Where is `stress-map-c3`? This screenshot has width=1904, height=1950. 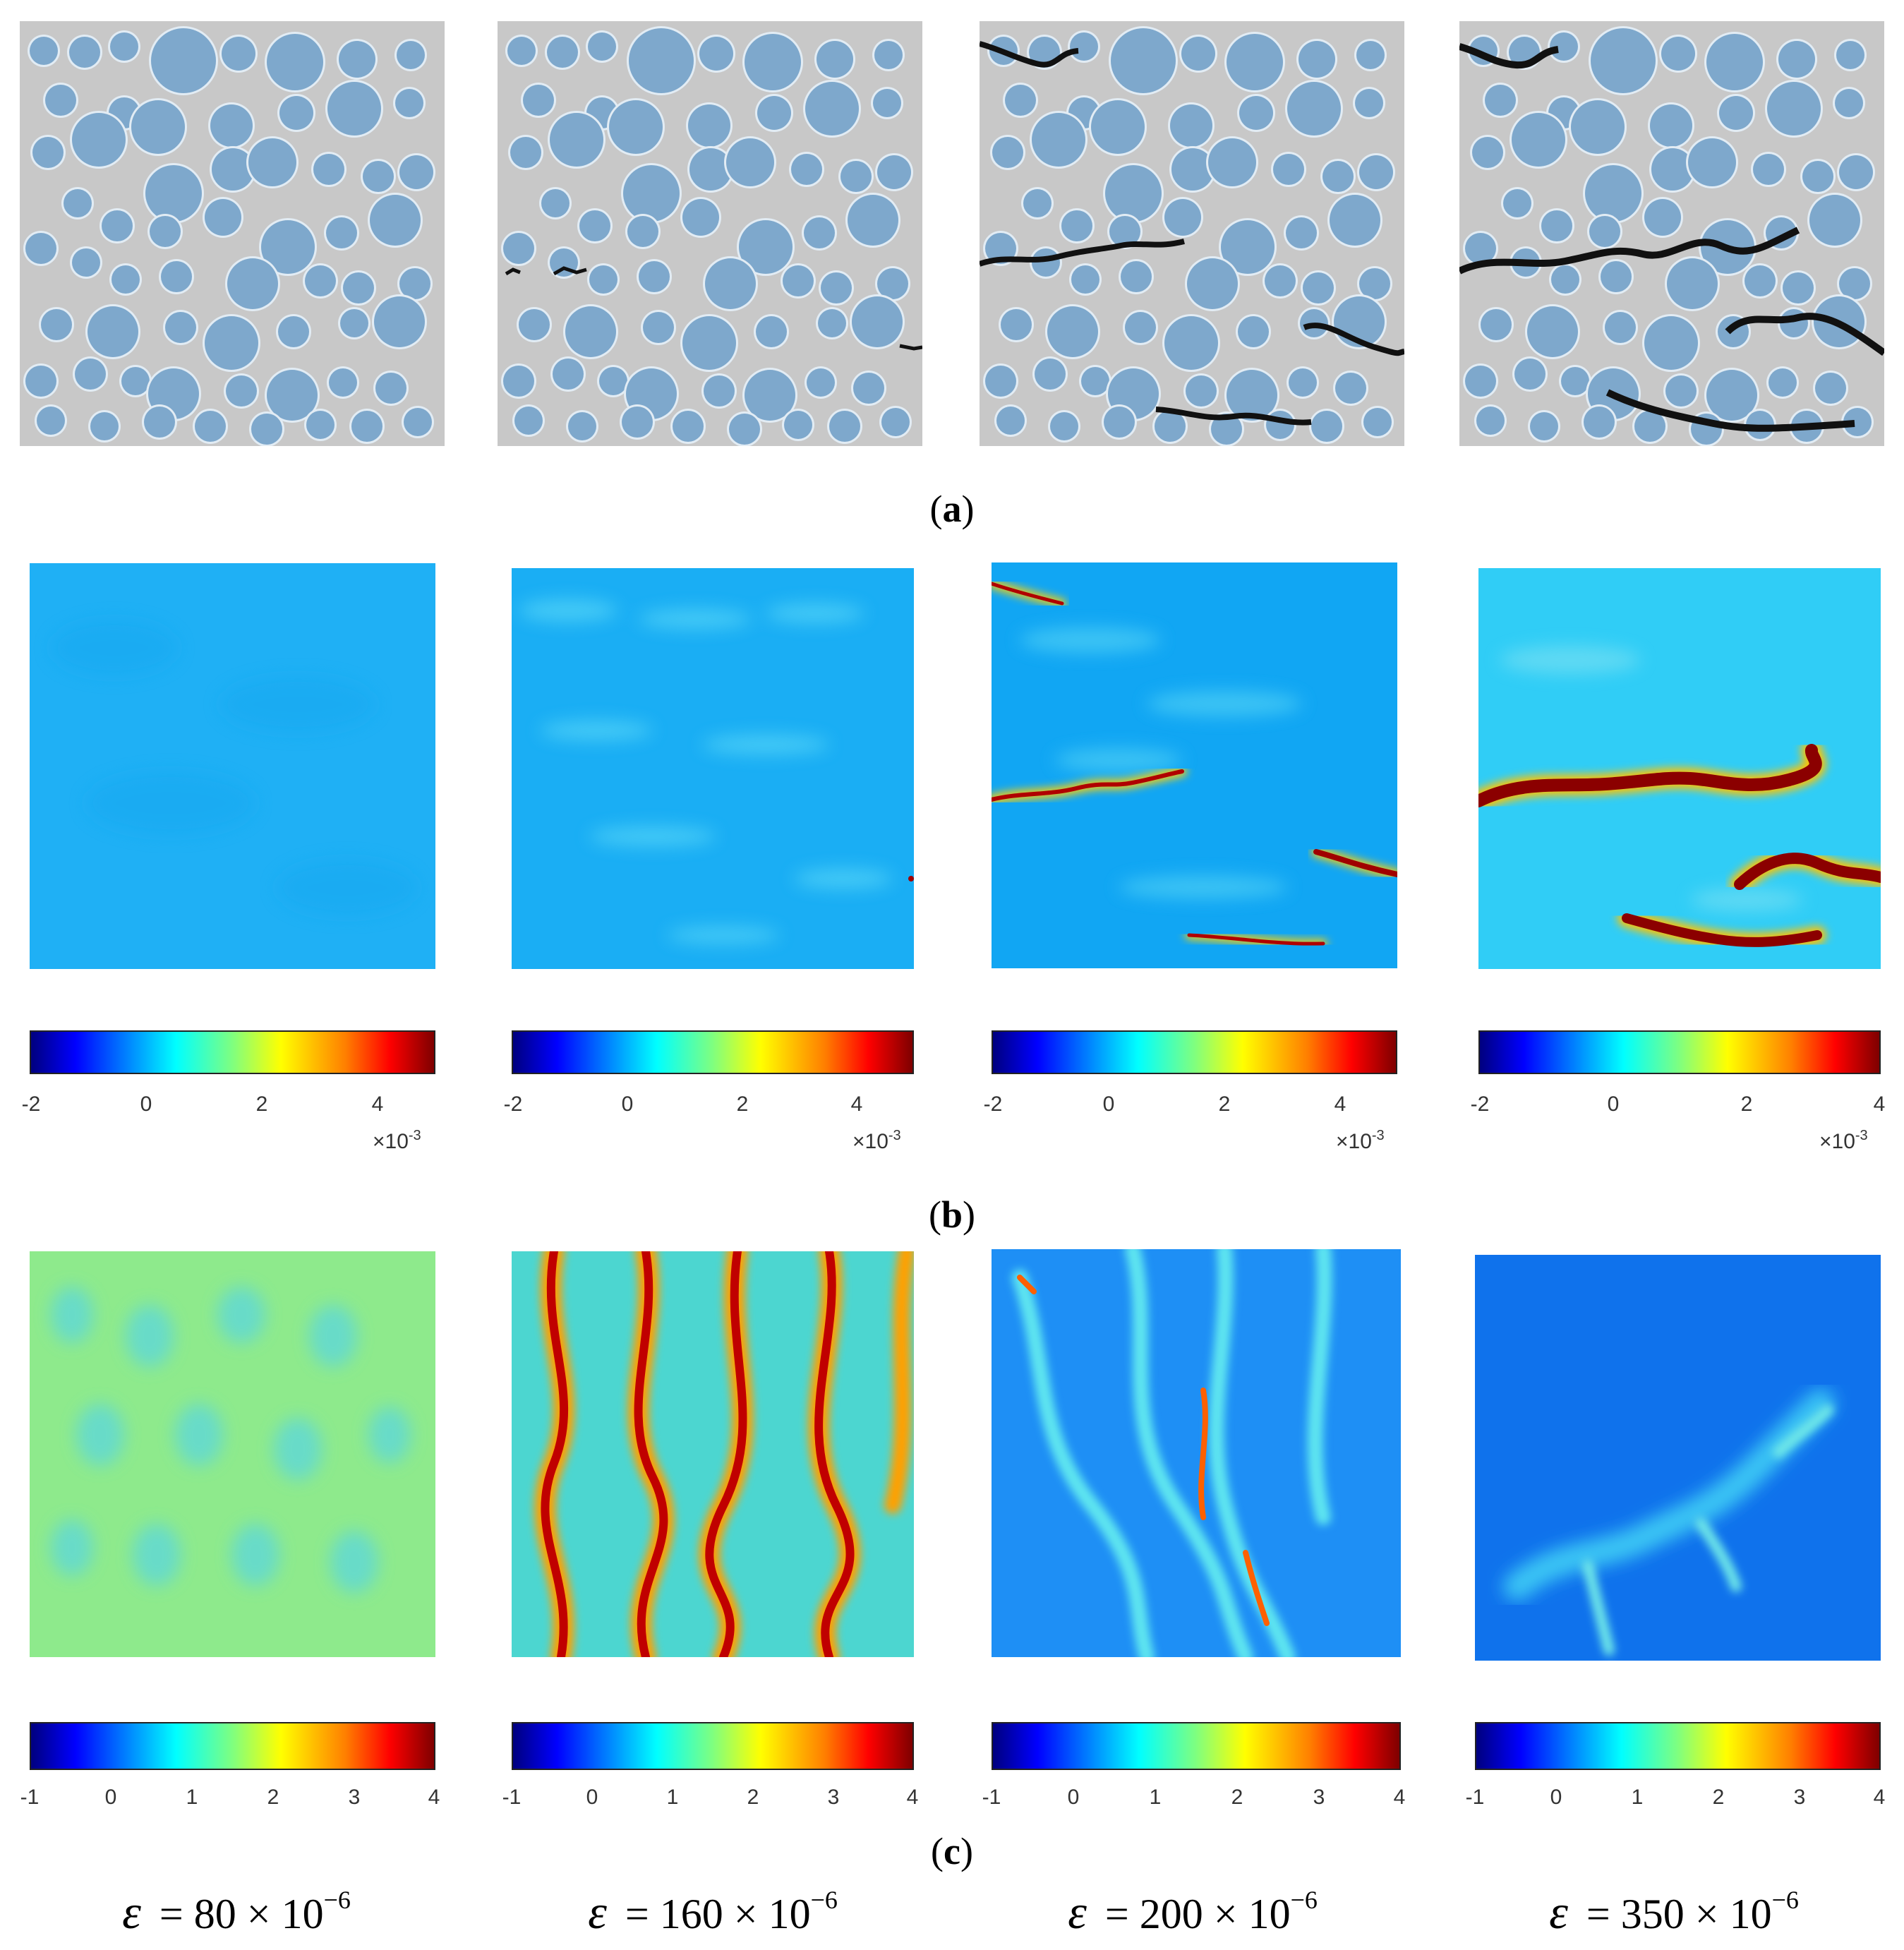
stress-map-c3 is located at coordinates (1196, 1453).